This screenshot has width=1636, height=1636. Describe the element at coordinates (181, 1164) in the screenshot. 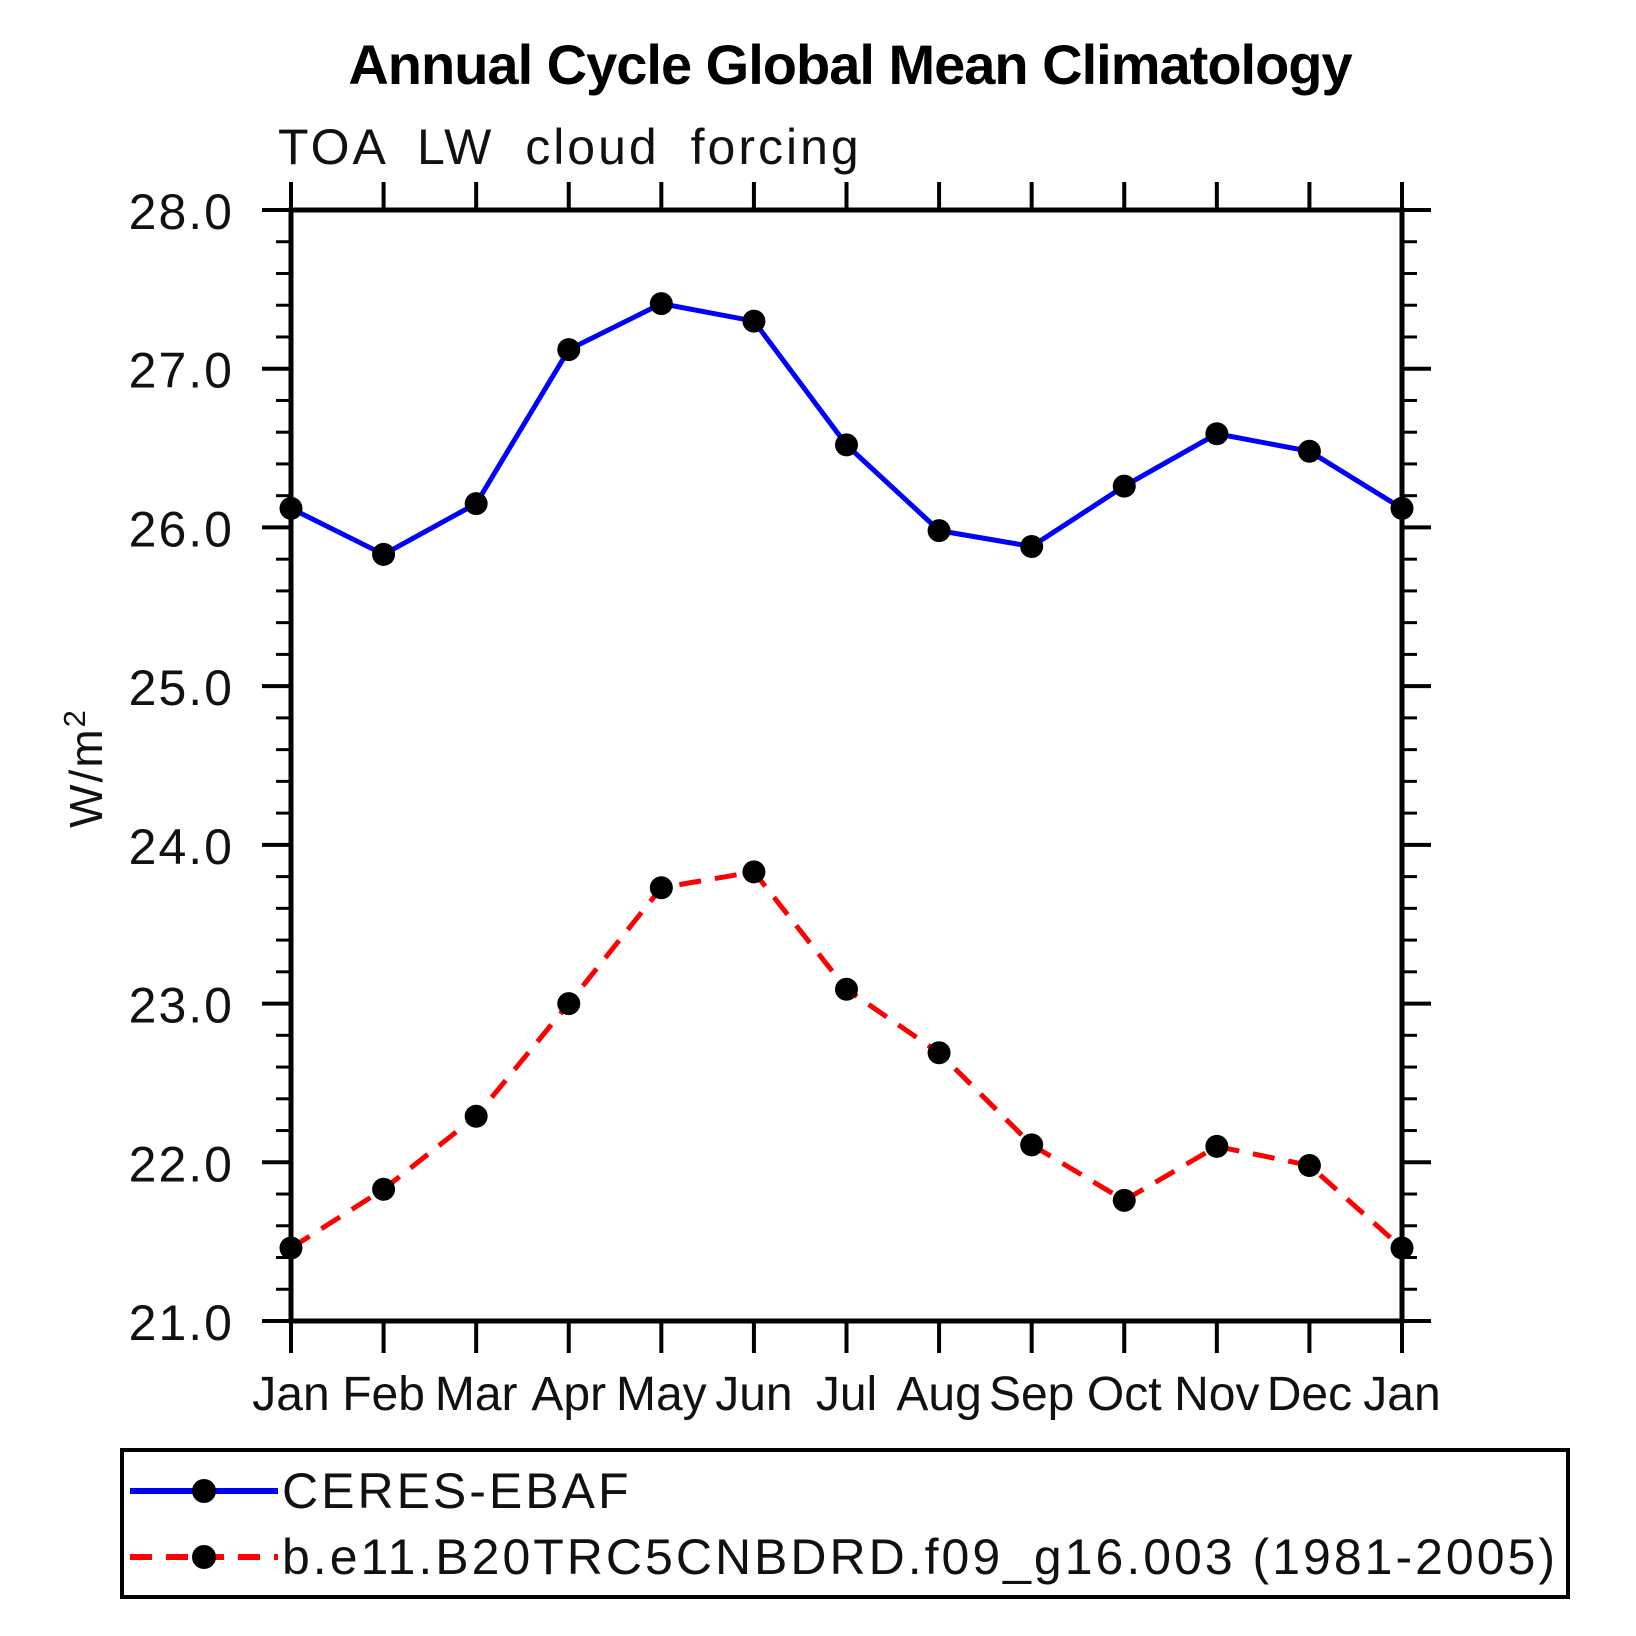

I see `y-tick-label: 22.0` at that location.